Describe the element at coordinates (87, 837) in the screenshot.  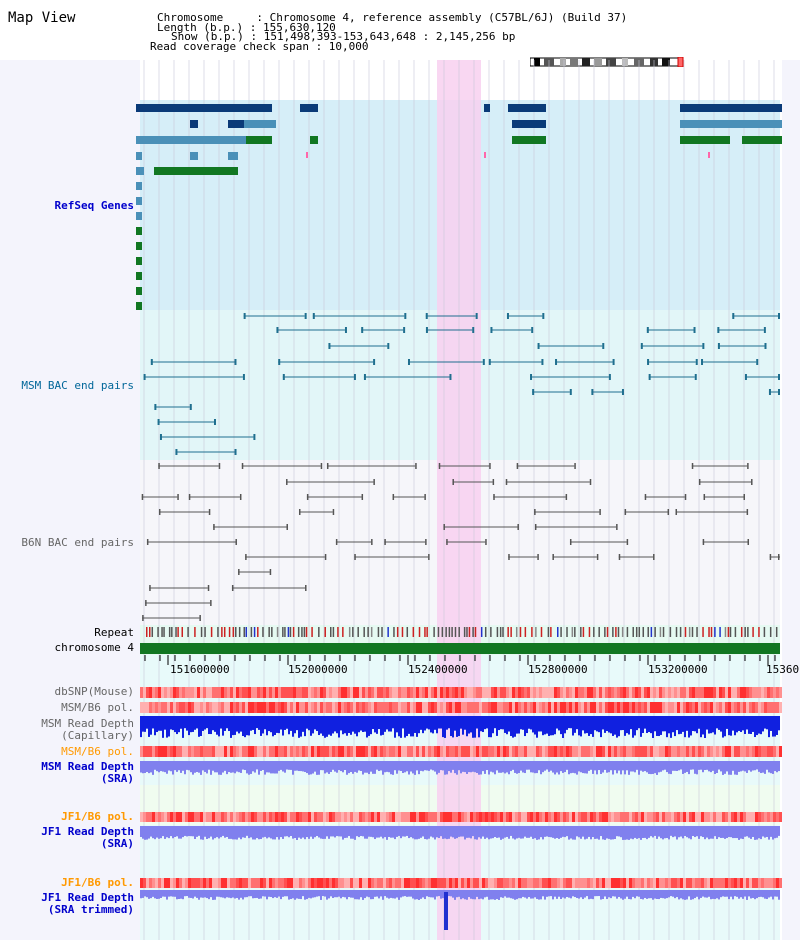
I see `jf1-depth-sra-label: JF1 Read Depth (SRA)` at that location.